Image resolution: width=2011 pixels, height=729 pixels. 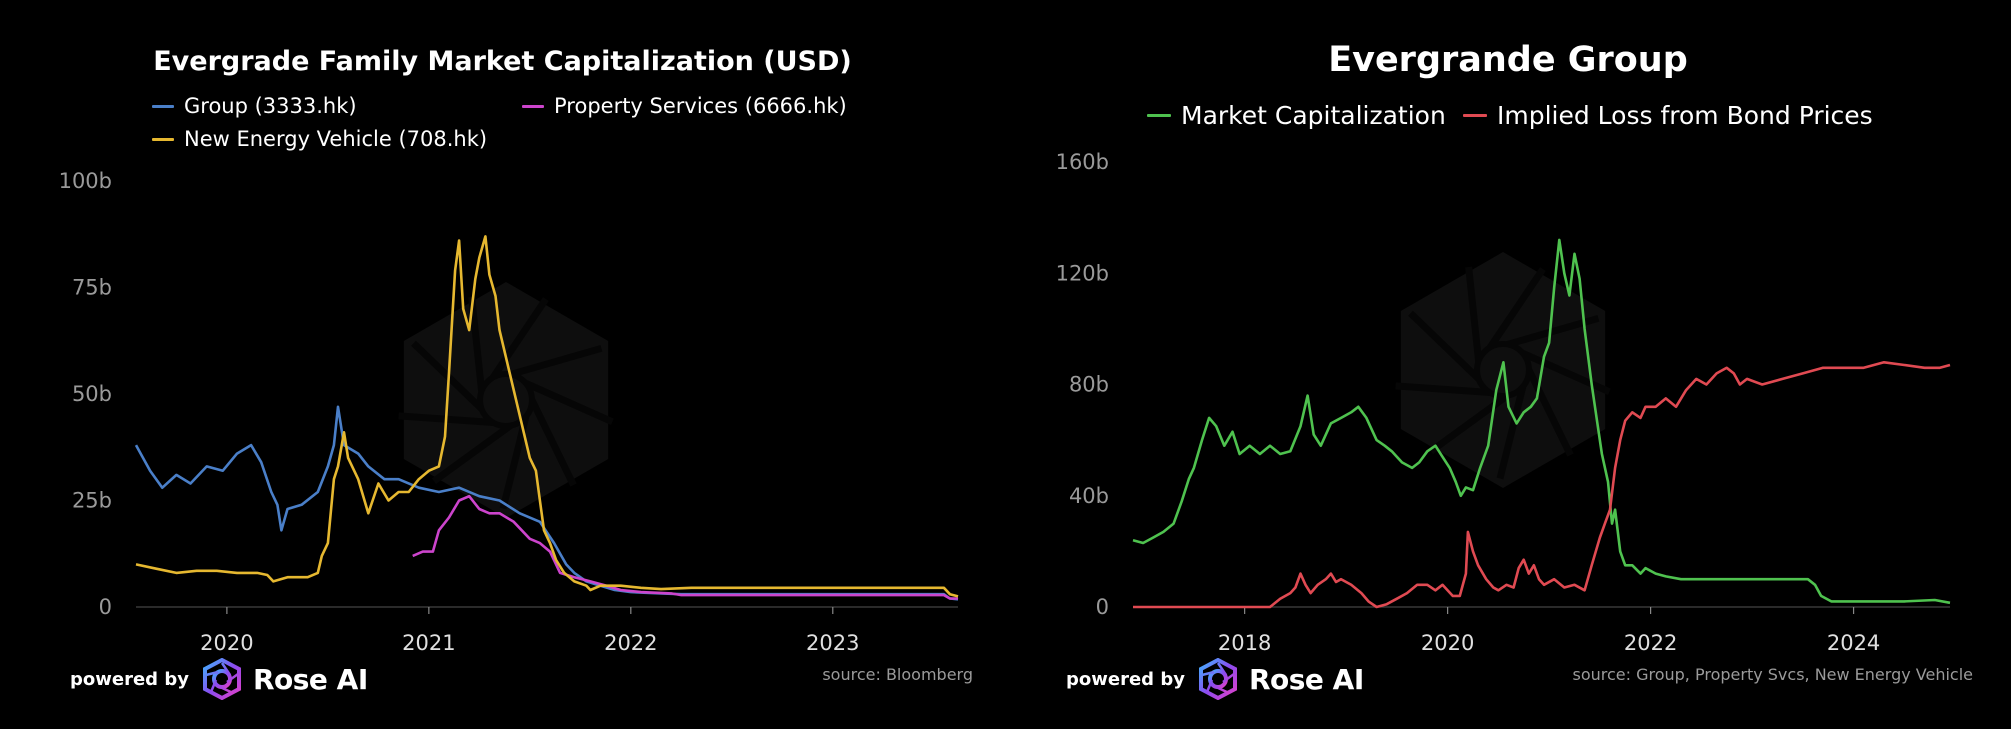 What do you see at coordinates (897, 674) in the screenshot?
I see `left-chart-source: source: Bloomberg` at bounding box center [897, 674].